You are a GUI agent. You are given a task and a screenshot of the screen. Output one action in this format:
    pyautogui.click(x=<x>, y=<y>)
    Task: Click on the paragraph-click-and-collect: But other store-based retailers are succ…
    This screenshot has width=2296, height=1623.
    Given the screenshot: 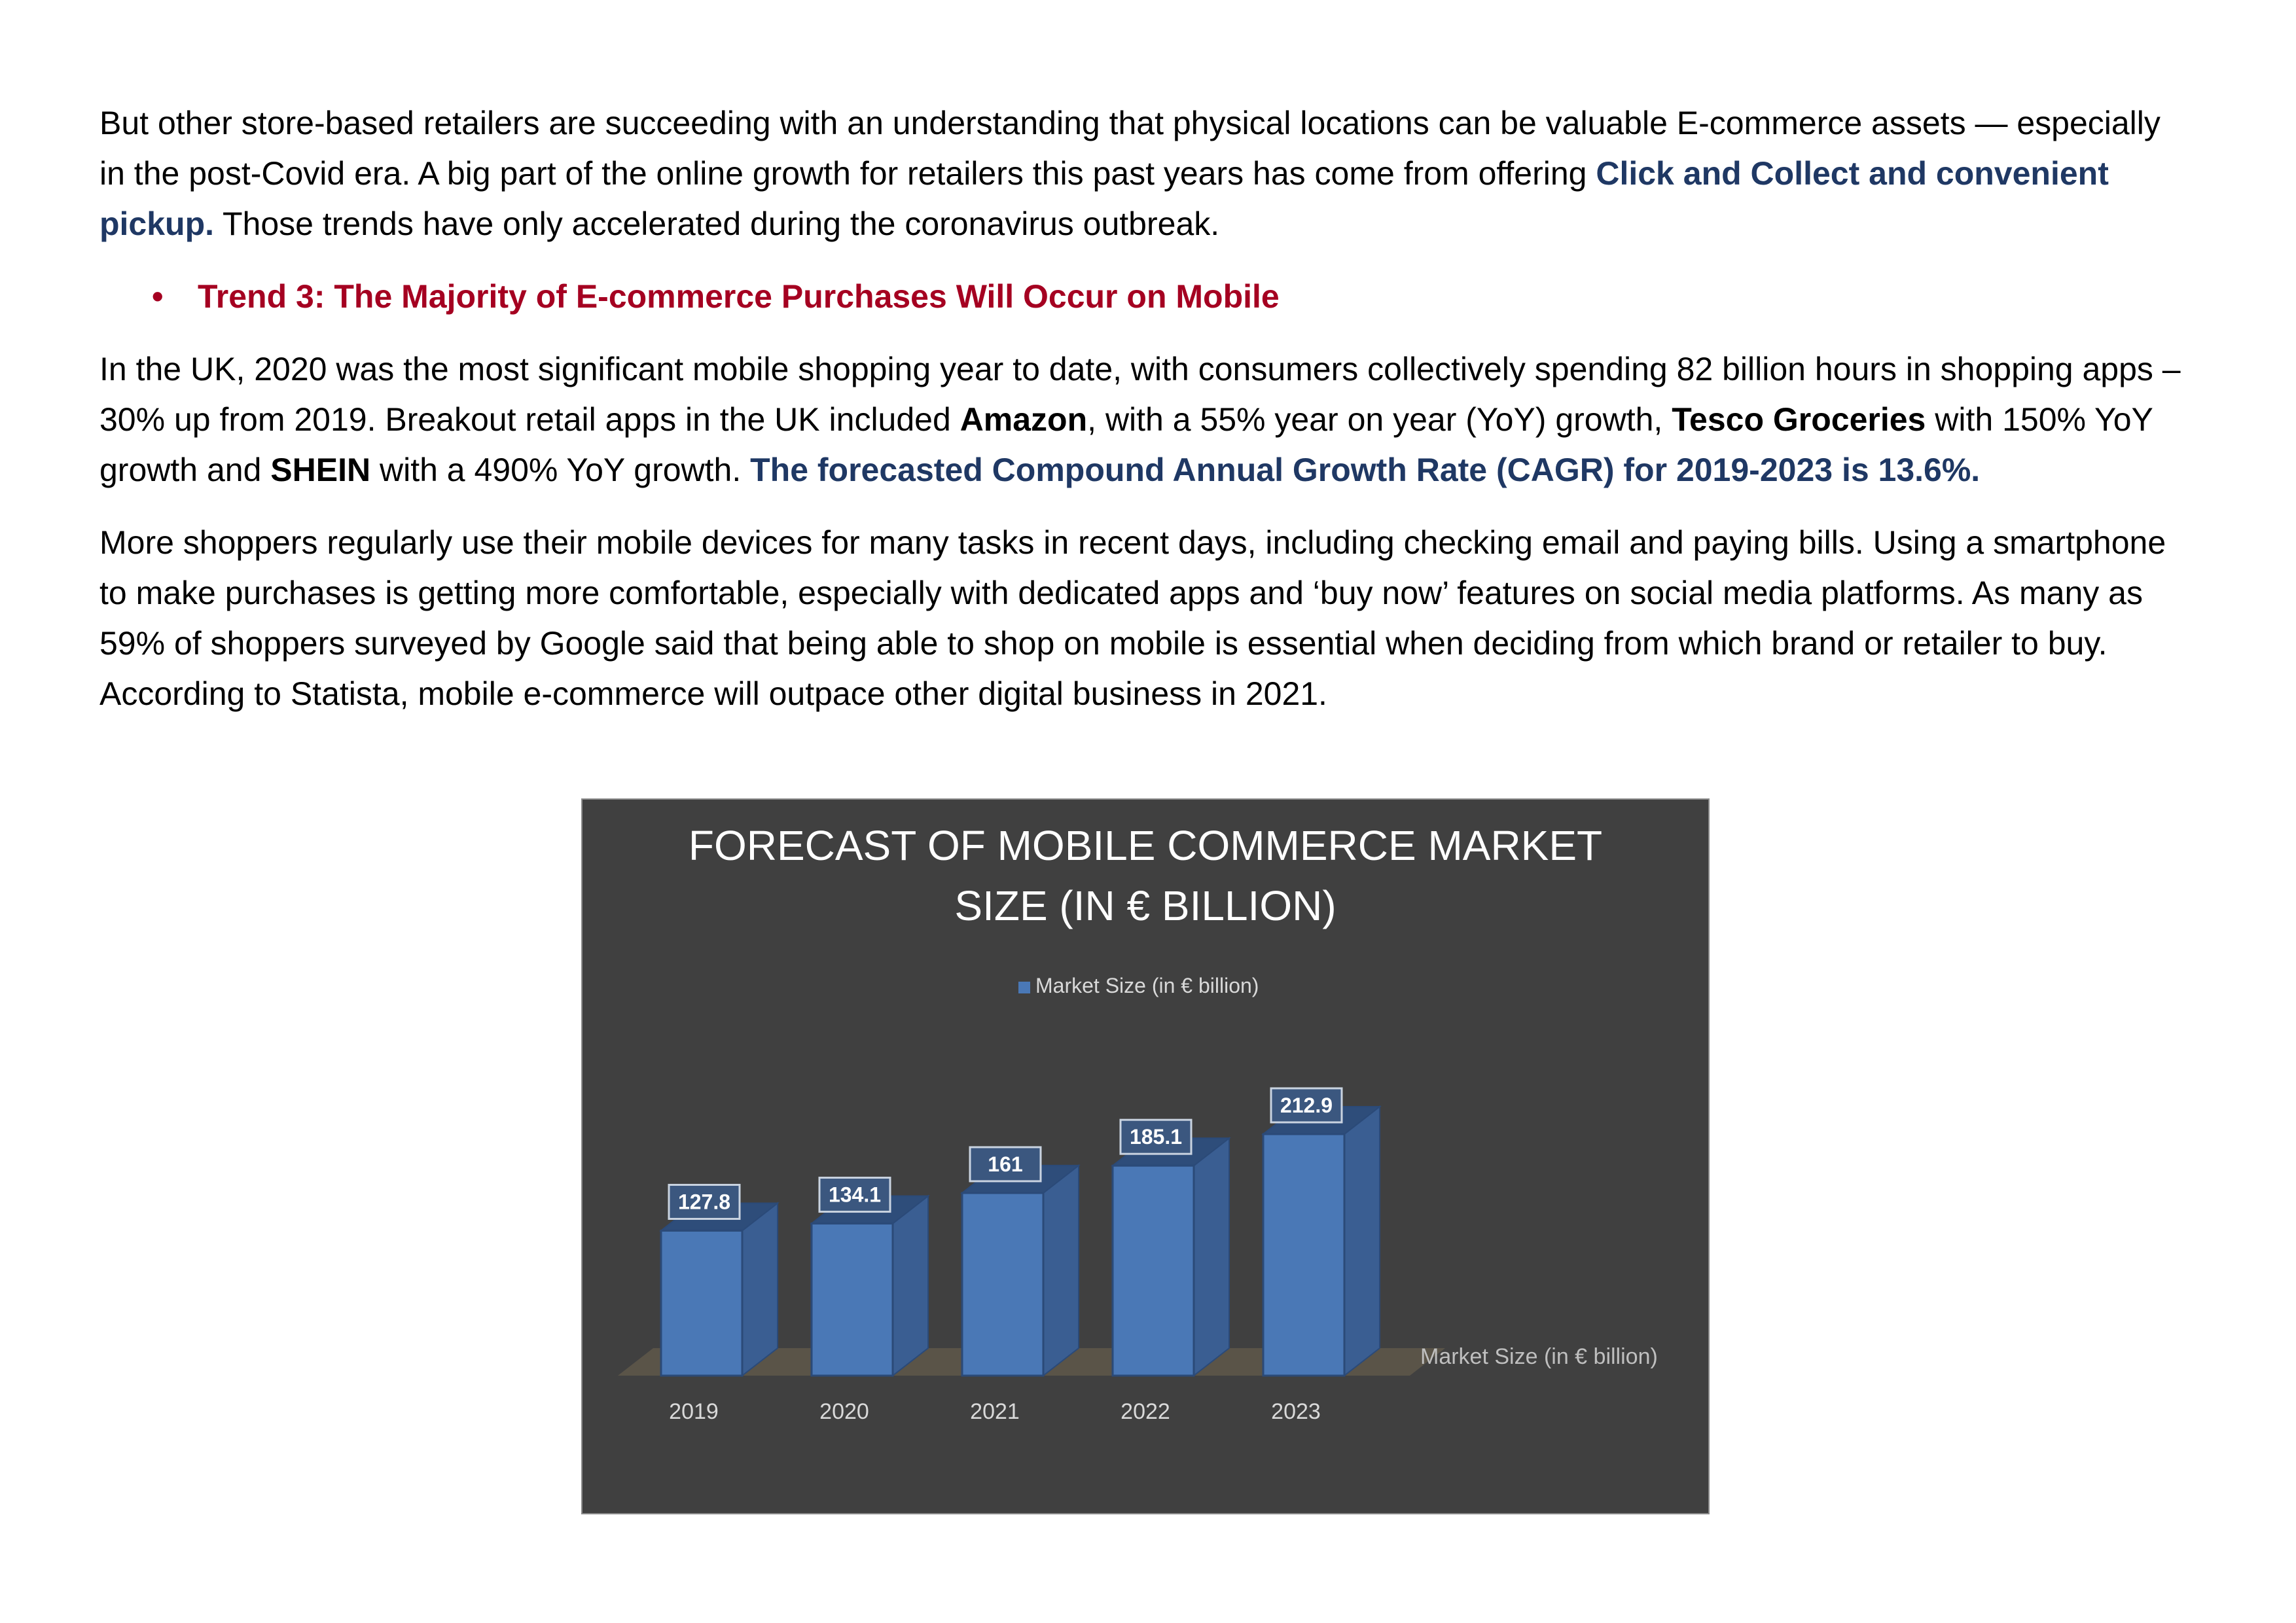 What is the action you would take?
    pyautogui.click(x=1146, y=174)
    